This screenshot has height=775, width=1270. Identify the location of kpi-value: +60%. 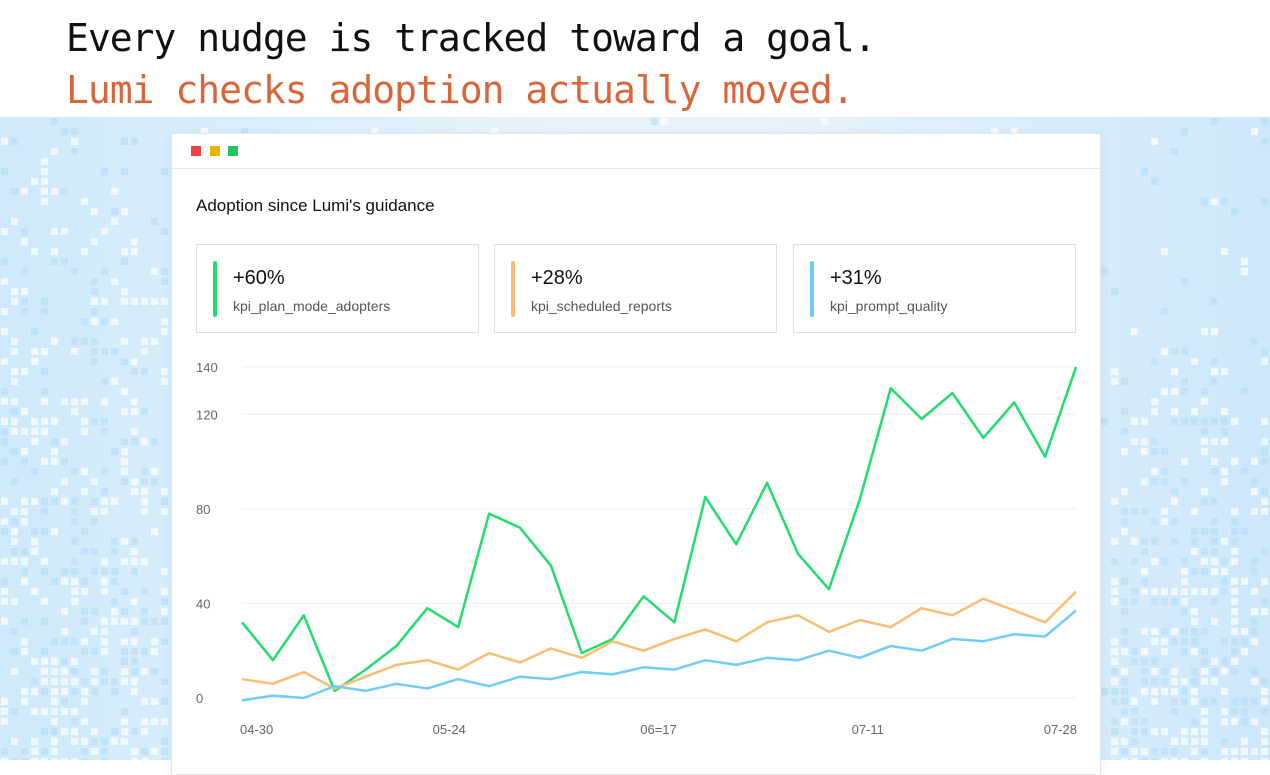
(259, 278).